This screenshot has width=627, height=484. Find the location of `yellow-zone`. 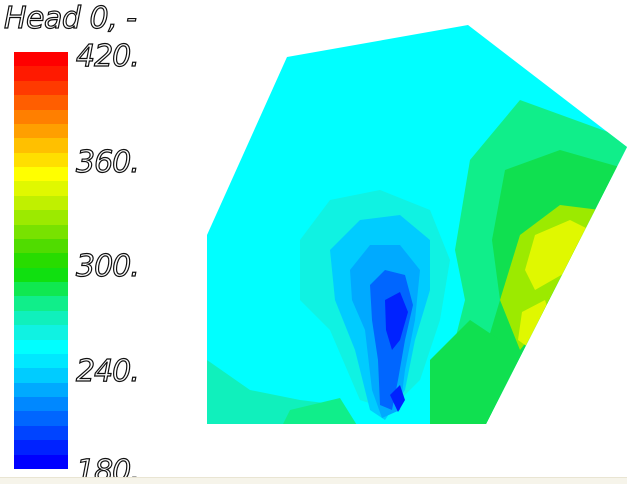

yellow-zone is located at coordinates (557, 255).